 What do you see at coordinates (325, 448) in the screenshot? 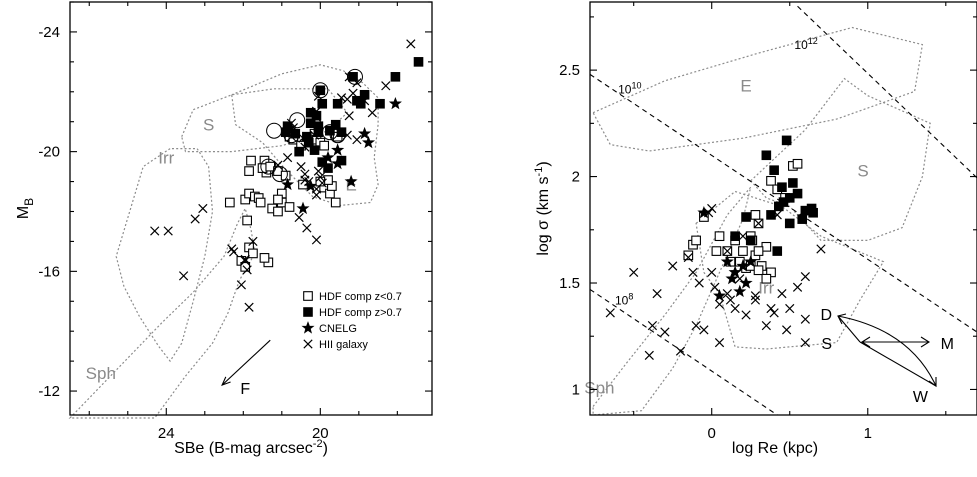
I see `x-axis-label-end: )` at bounding box center [325, 448].